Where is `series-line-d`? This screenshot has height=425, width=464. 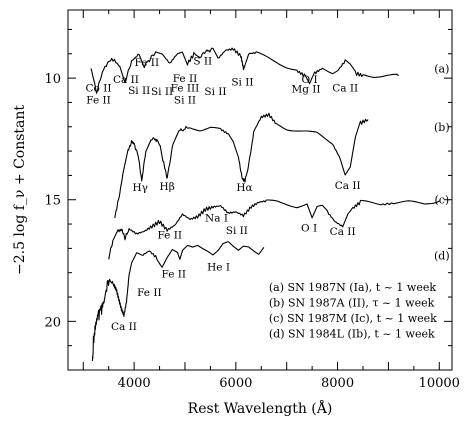
series-line-d is located at coordinates (178, 301).